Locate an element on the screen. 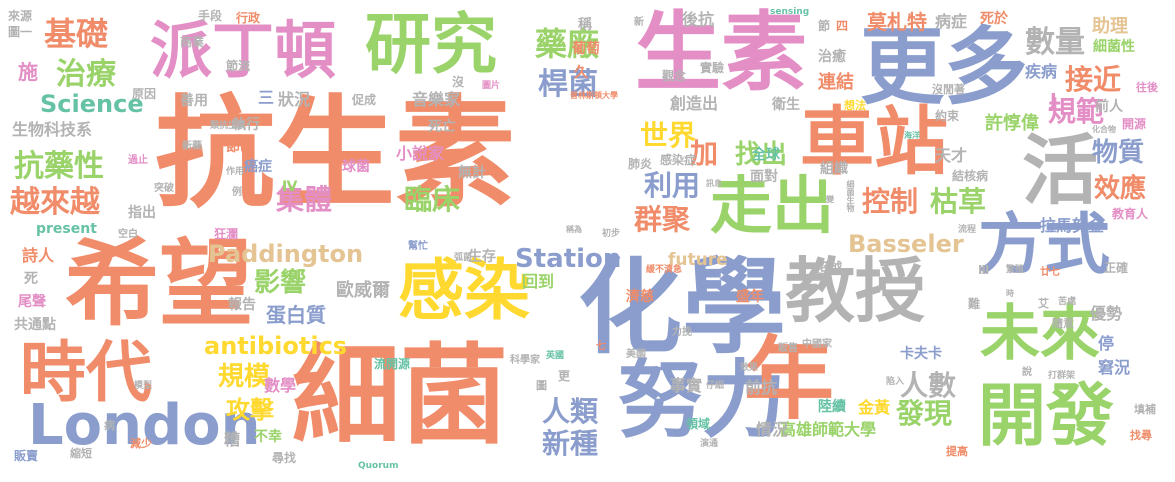 This screenshot has width=1175, height=482. word-educator: 教育人 is located at coordinates (1130, 214).